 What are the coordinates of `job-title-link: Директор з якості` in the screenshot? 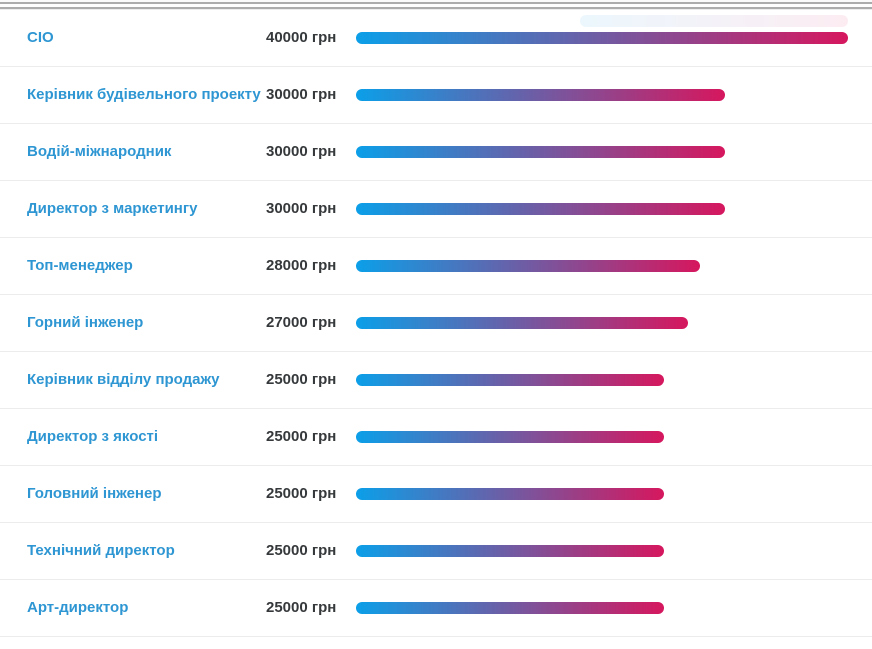 It's located at (93, 436).